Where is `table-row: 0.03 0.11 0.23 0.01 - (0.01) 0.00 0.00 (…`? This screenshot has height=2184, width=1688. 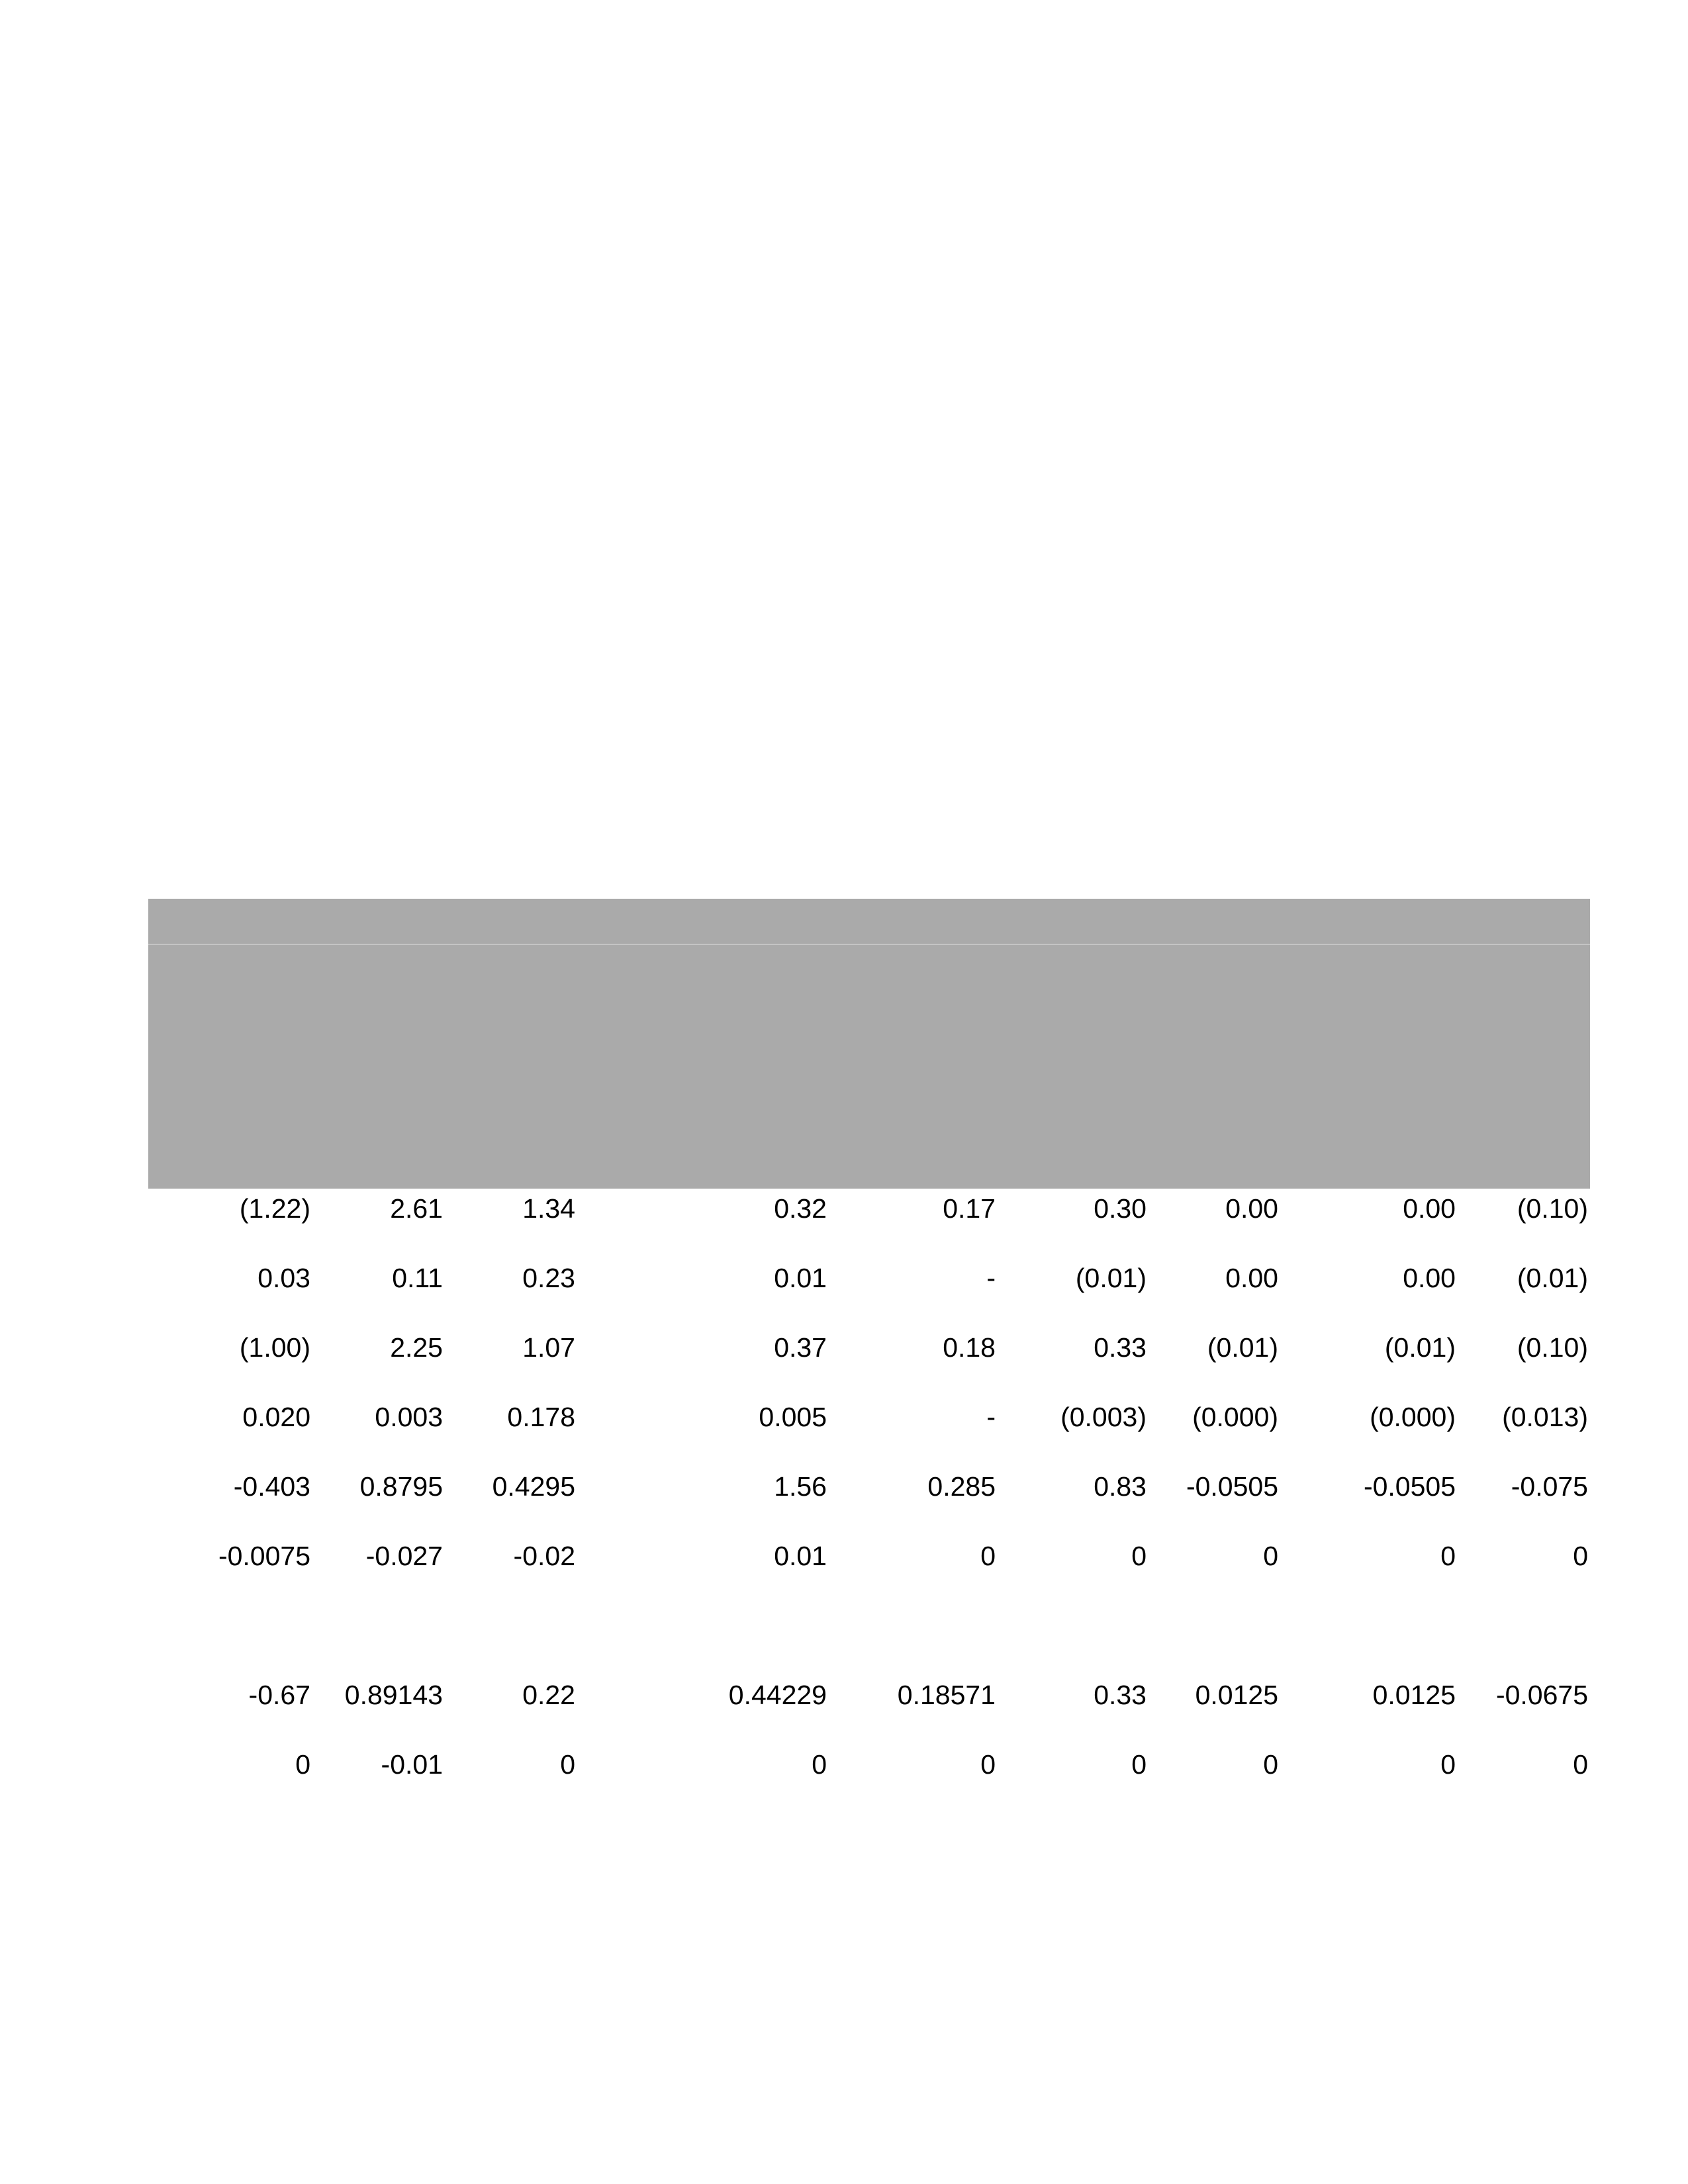 table-row: 0.03 0.11 0.23 0.01 - (0.01) 0.00 0.00 (… is located at coordinates (869, 1278).